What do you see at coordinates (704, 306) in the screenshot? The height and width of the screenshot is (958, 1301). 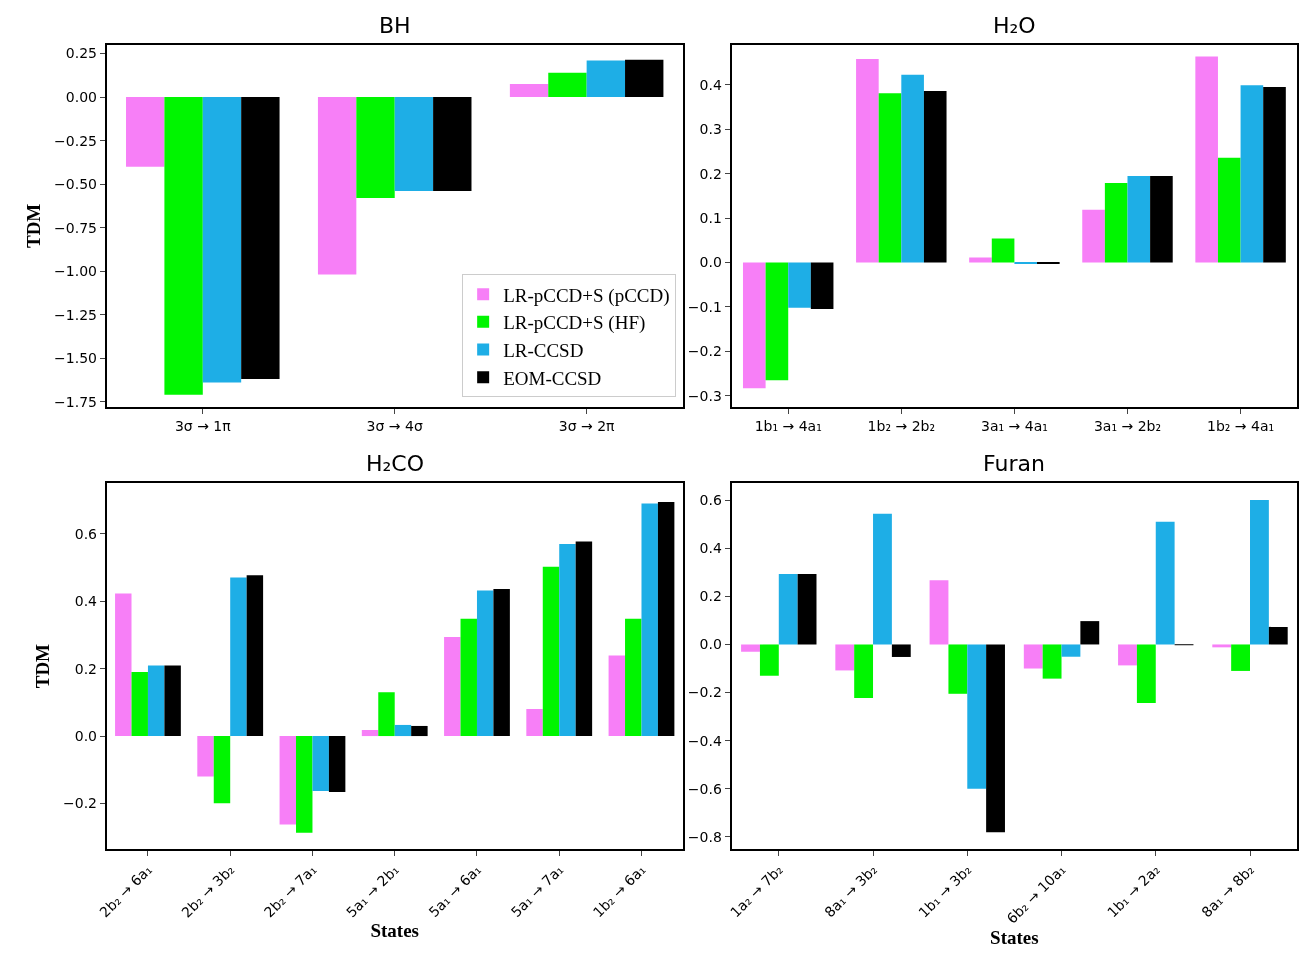 I see `y-tick-label: −0.1` at bounding box center [704, 306].